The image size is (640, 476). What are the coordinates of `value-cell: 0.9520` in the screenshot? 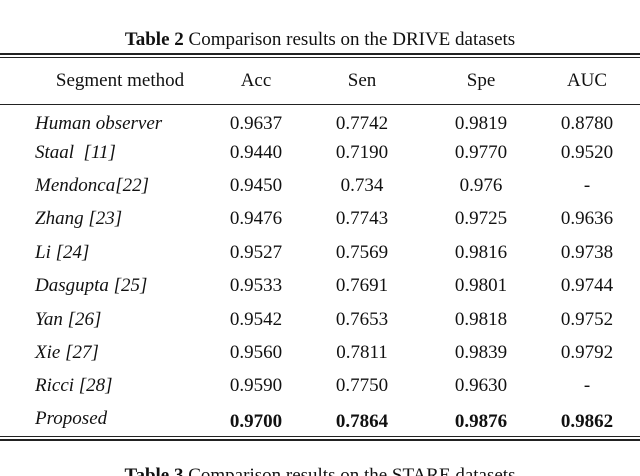 It's located at (587, 152).